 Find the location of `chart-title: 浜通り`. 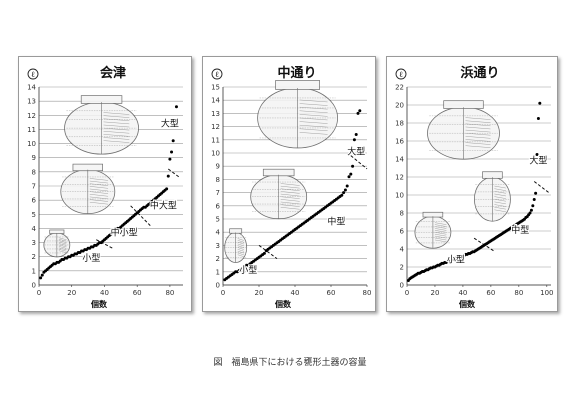

chart-title: 浜通り is located at coordinates (479, 73).